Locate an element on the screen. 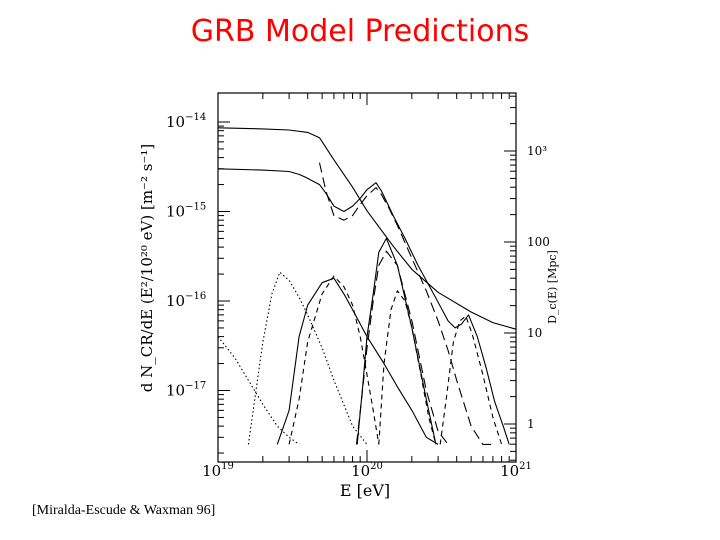 Image resolution: width=720 pixels, height=540 pixels. y-right-tick-label: 10³ is located at coordinates (537, 151).